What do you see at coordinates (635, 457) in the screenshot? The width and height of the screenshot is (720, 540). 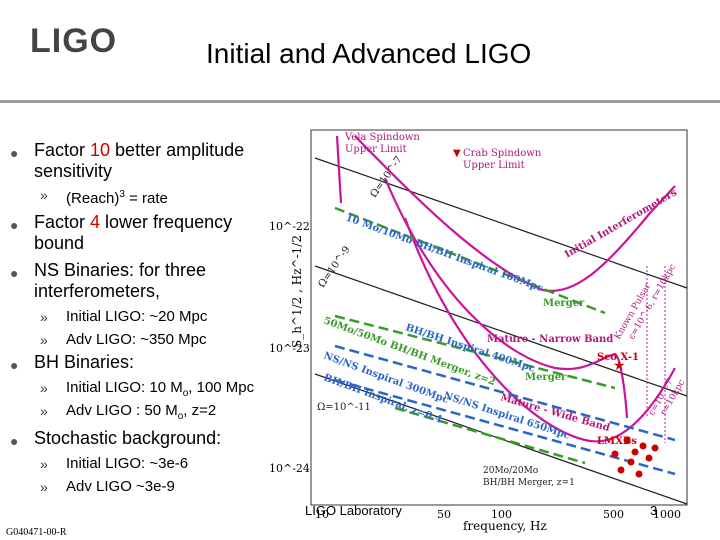 I see `lmxb-points` at bounding box center [635, 457].